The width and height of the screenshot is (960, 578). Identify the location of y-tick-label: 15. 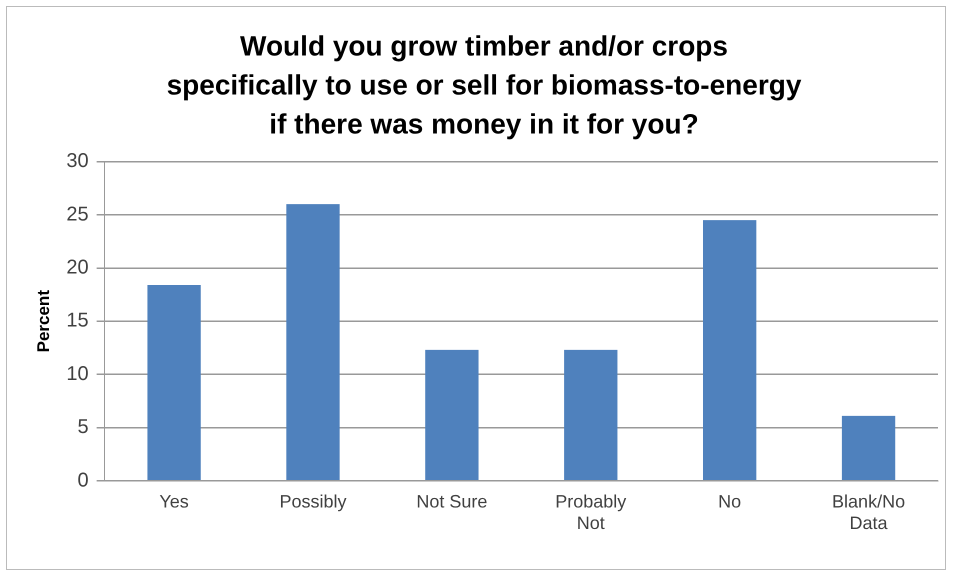
(77, 321).